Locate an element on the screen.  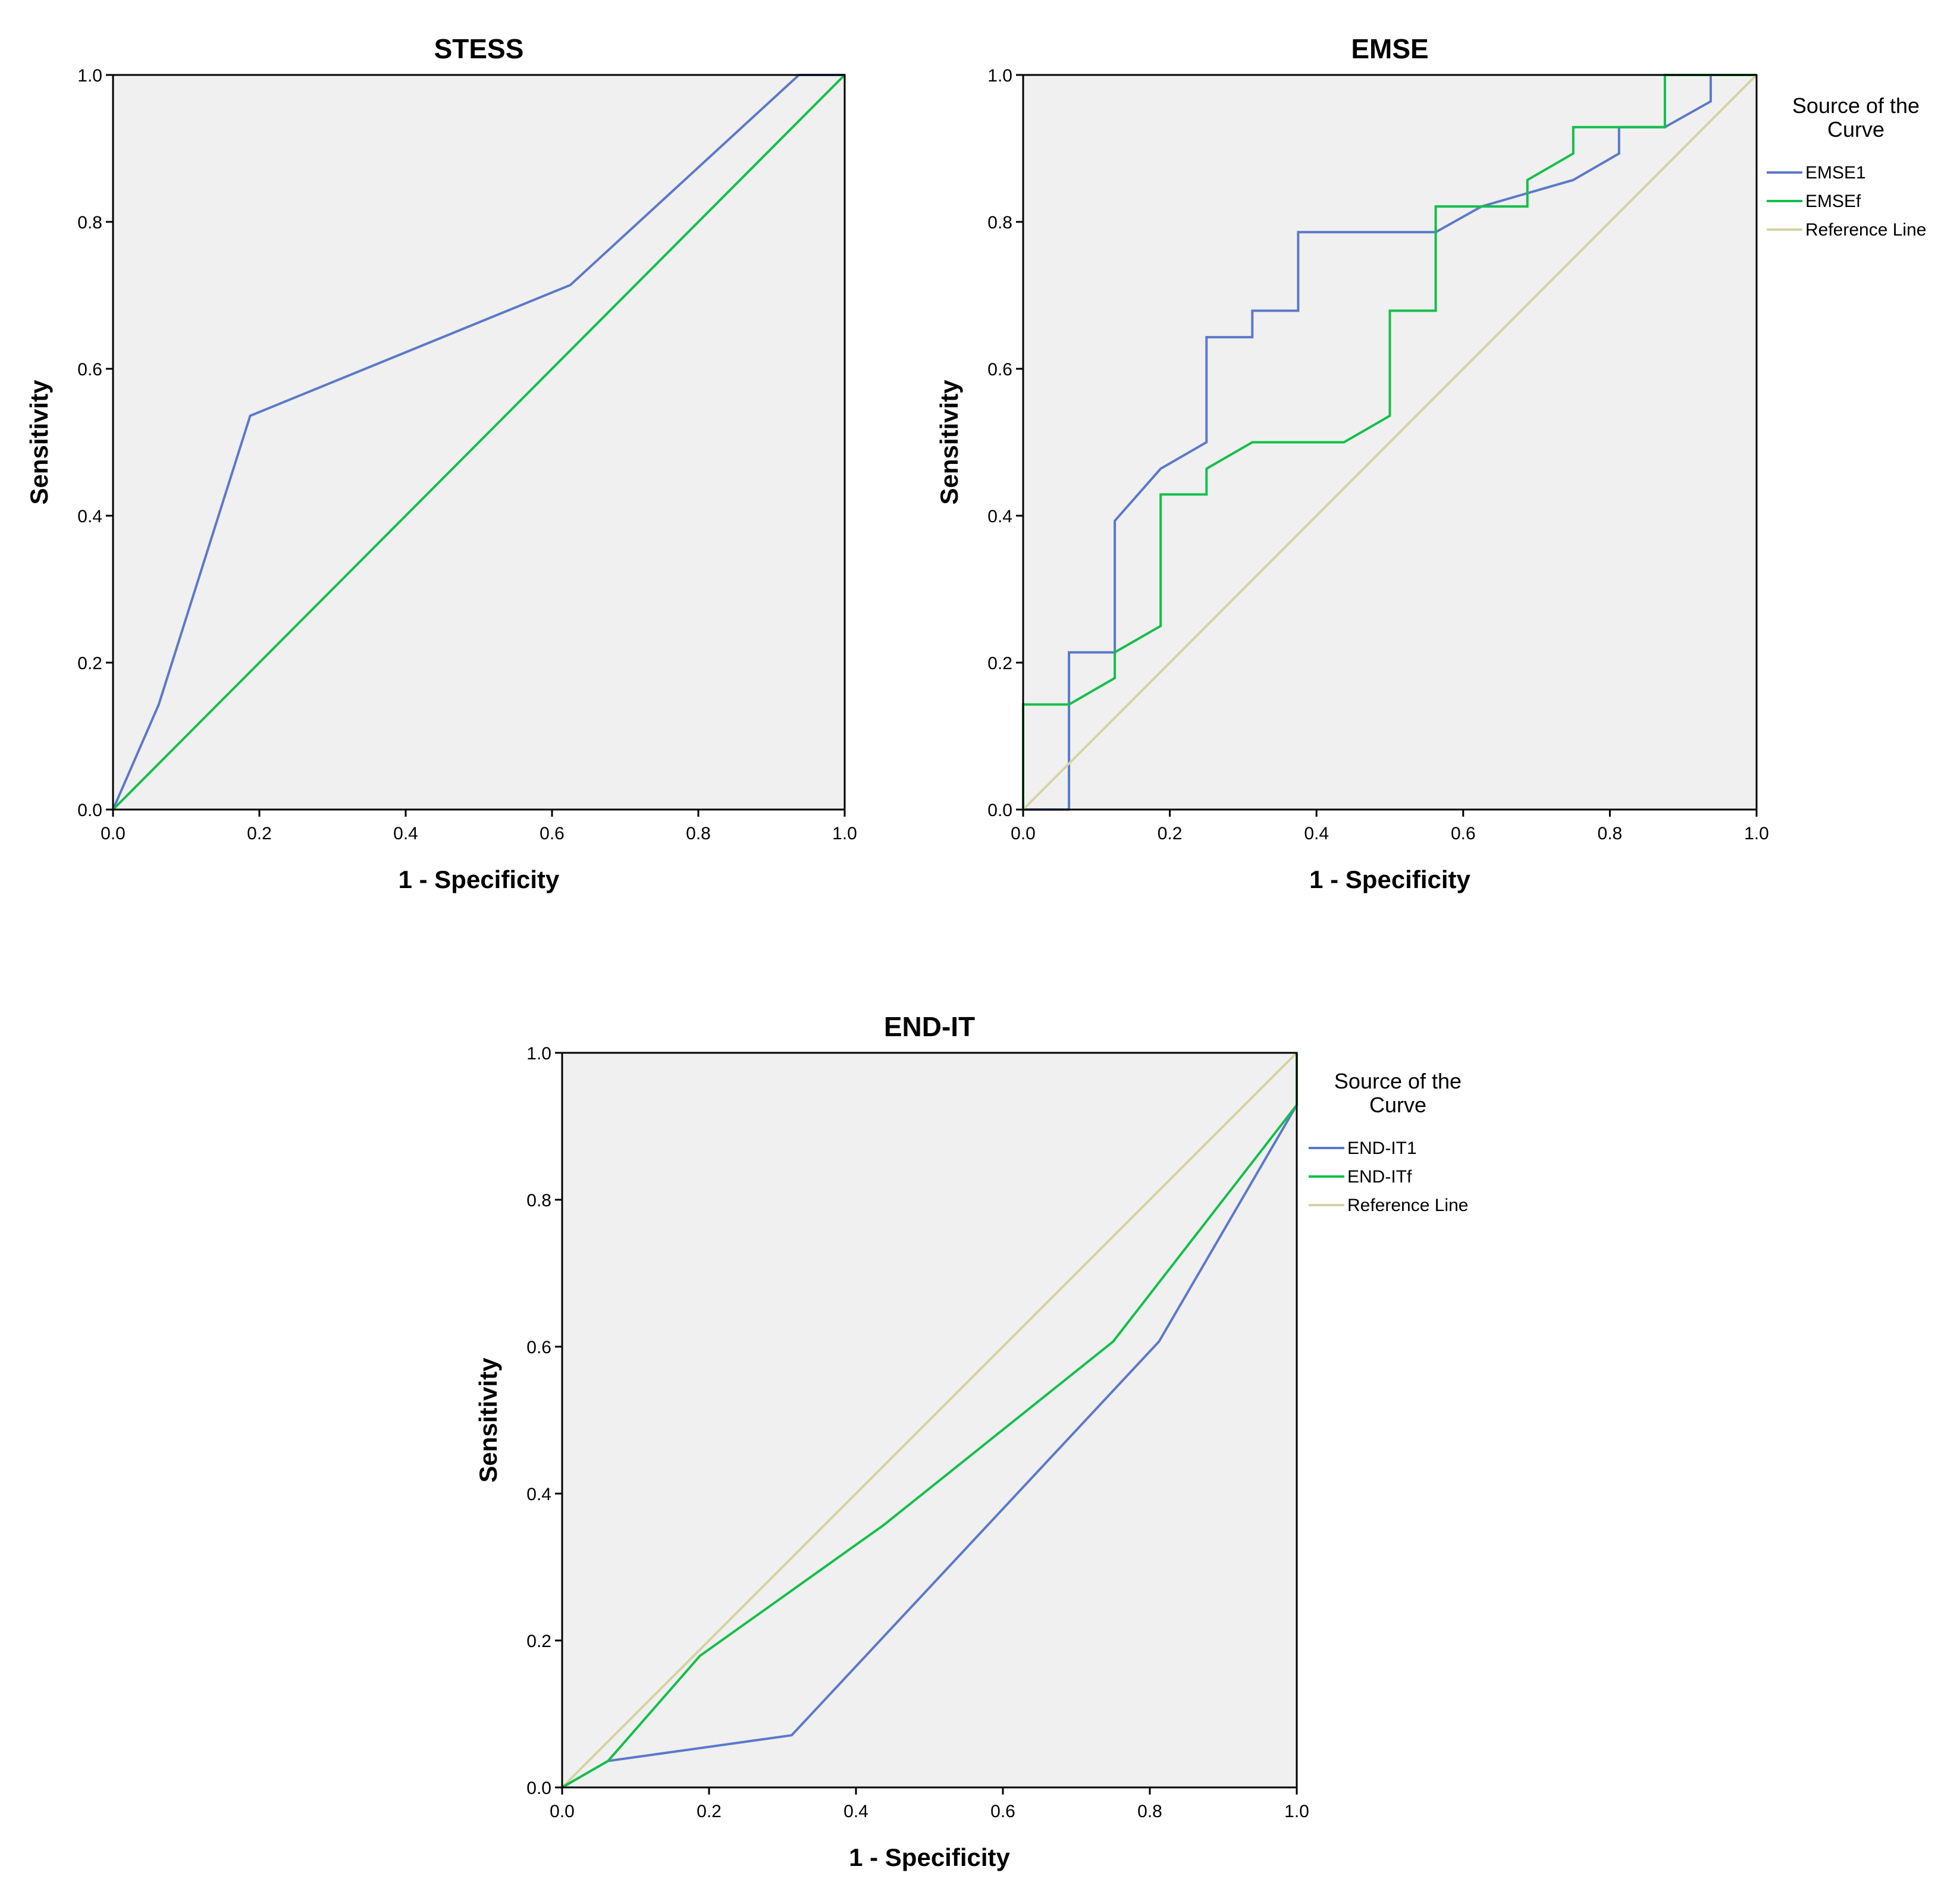
series-line-emsef is located at coordinates (1389, 442).